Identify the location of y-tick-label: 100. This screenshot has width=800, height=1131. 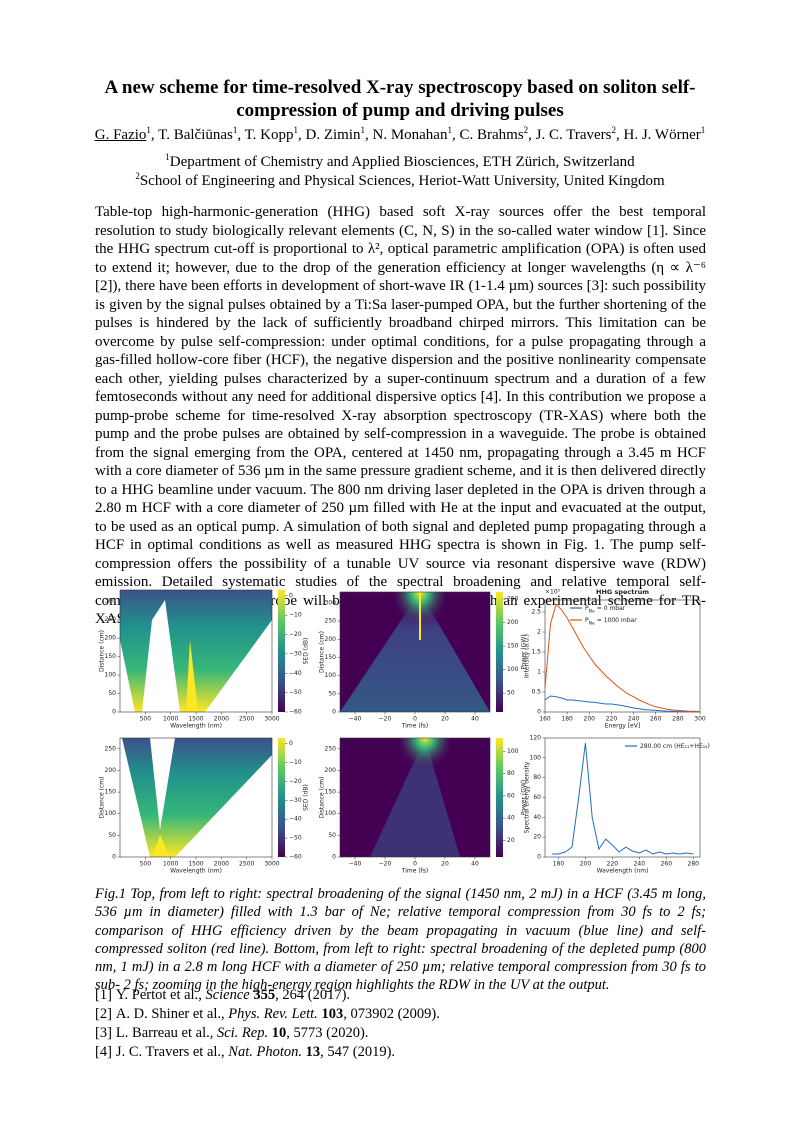
(111, 813).